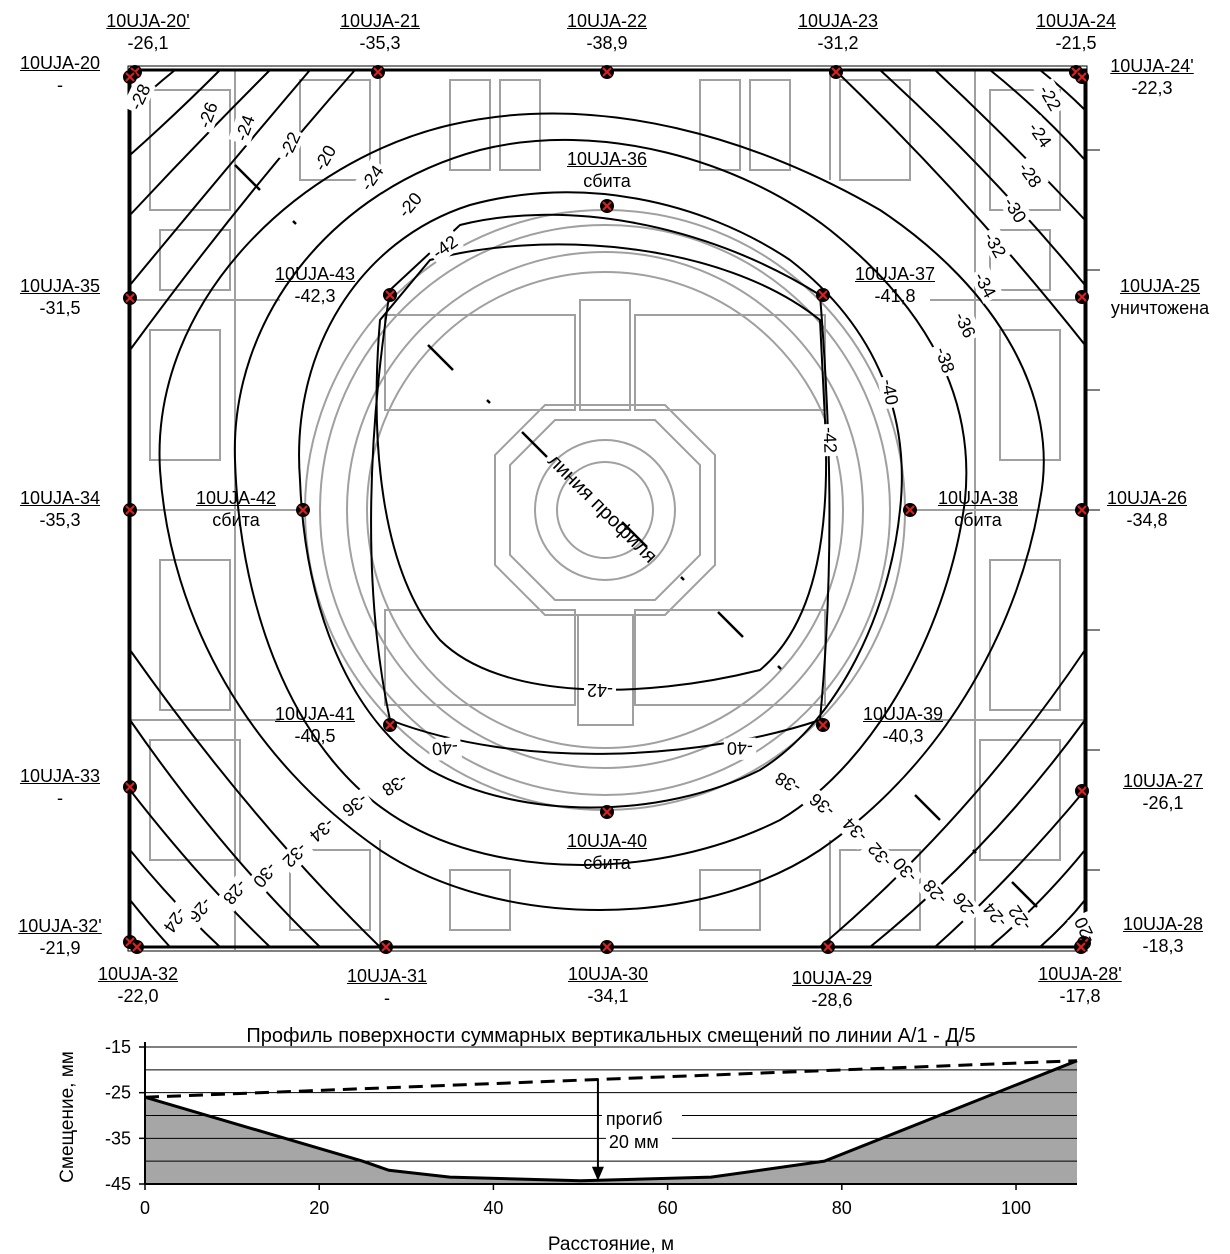  What do you see at coordinates (1160, 286) in the screenshot?
I see `benchmark-id: 10UJA-25` at bounding box center [1160, 286].